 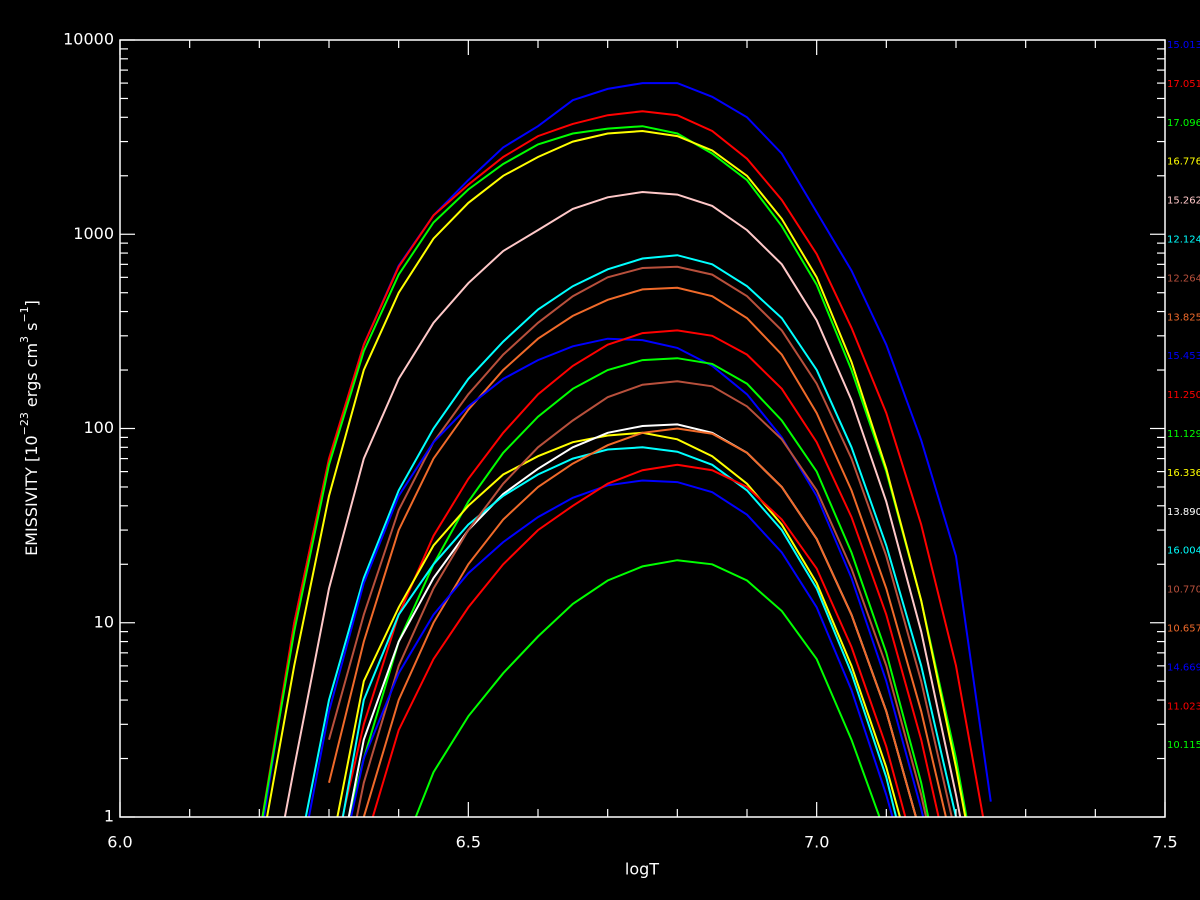 What do you see at coordinates (1183, 84) in the screenshot?
I see `series-label: 17.051` at bounding box center [1183, 84].